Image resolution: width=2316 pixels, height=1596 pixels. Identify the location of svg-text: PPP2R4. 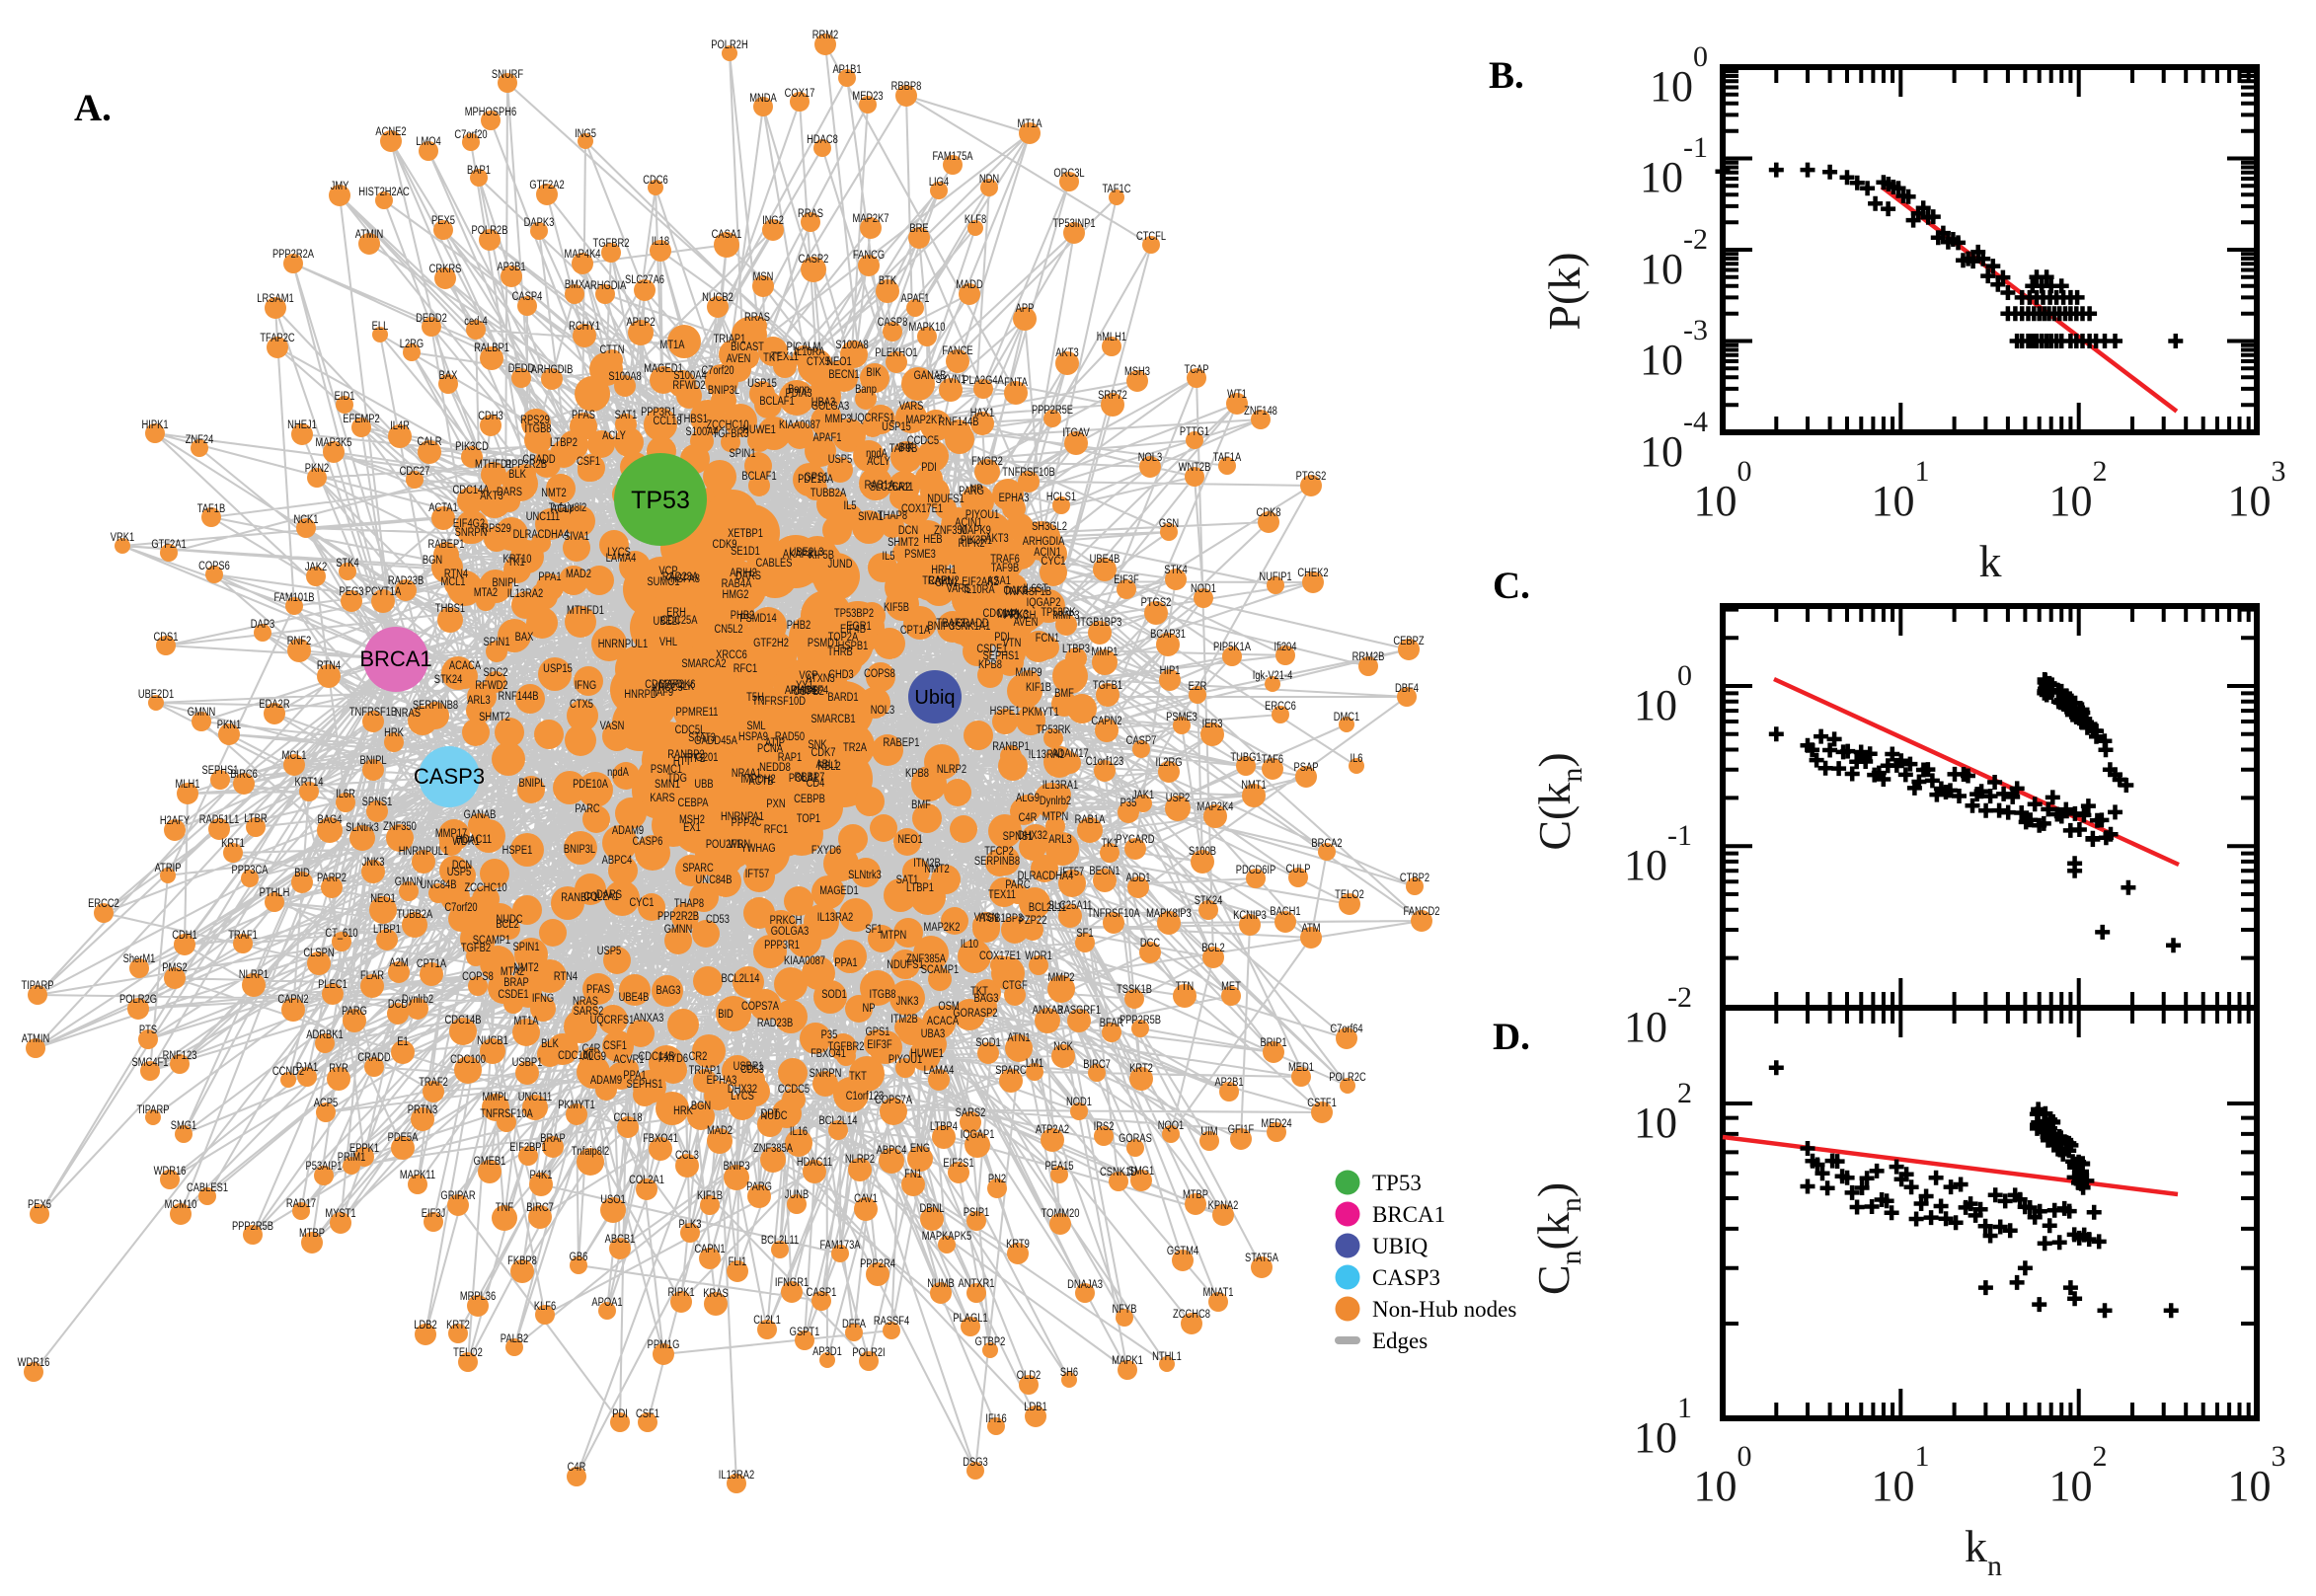
(877, 1263).